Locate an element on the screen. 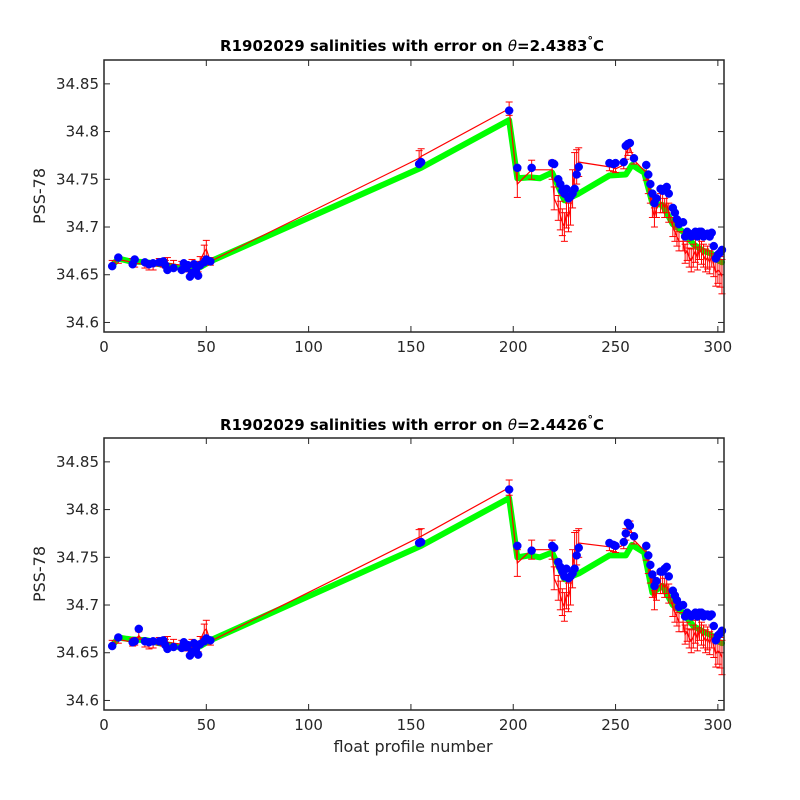 Image resolution: width=800 pixels, height=800 pixels. bottom-error-bar is located at coordinates (669, 593).